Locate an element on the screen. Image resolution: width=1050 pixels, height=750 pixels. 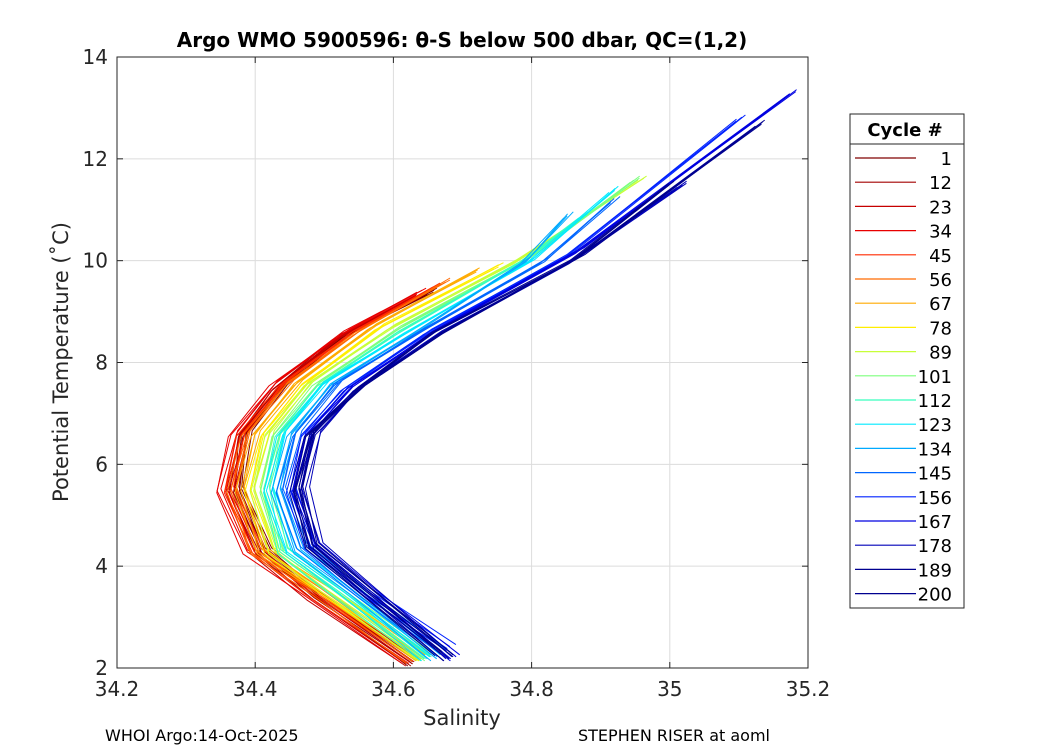
legend-label: 189 is located at coordinates (935, 570).